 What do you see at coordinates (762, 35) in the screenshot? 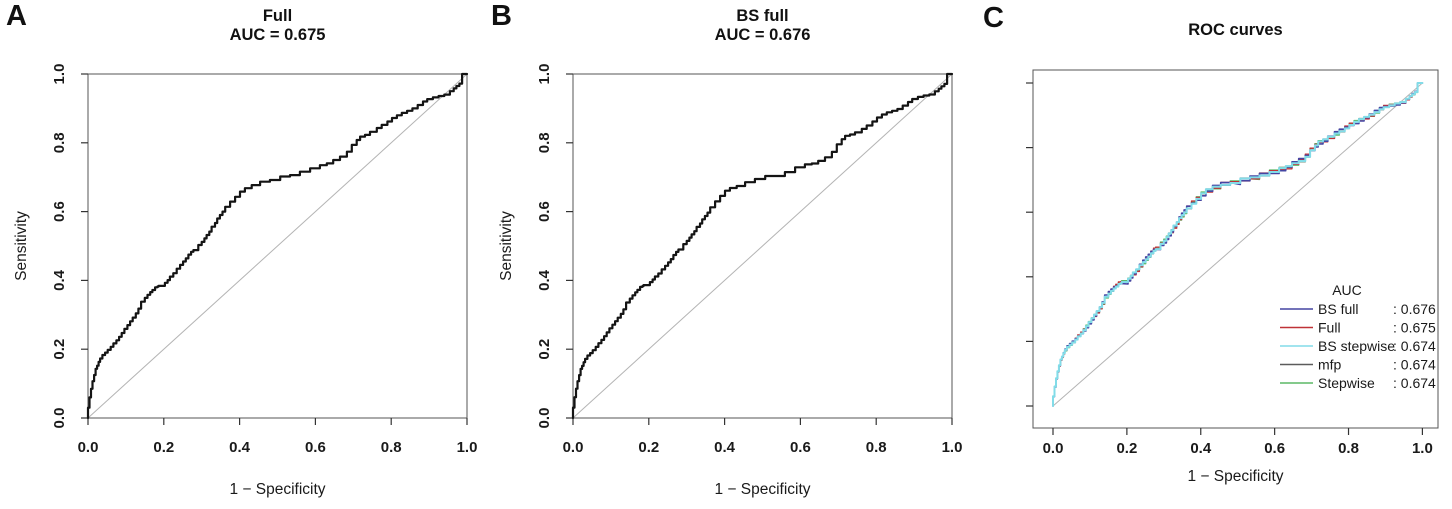
I see `panel-b-auc-text: AUC = 0.676` at bounding box center [762, 35].